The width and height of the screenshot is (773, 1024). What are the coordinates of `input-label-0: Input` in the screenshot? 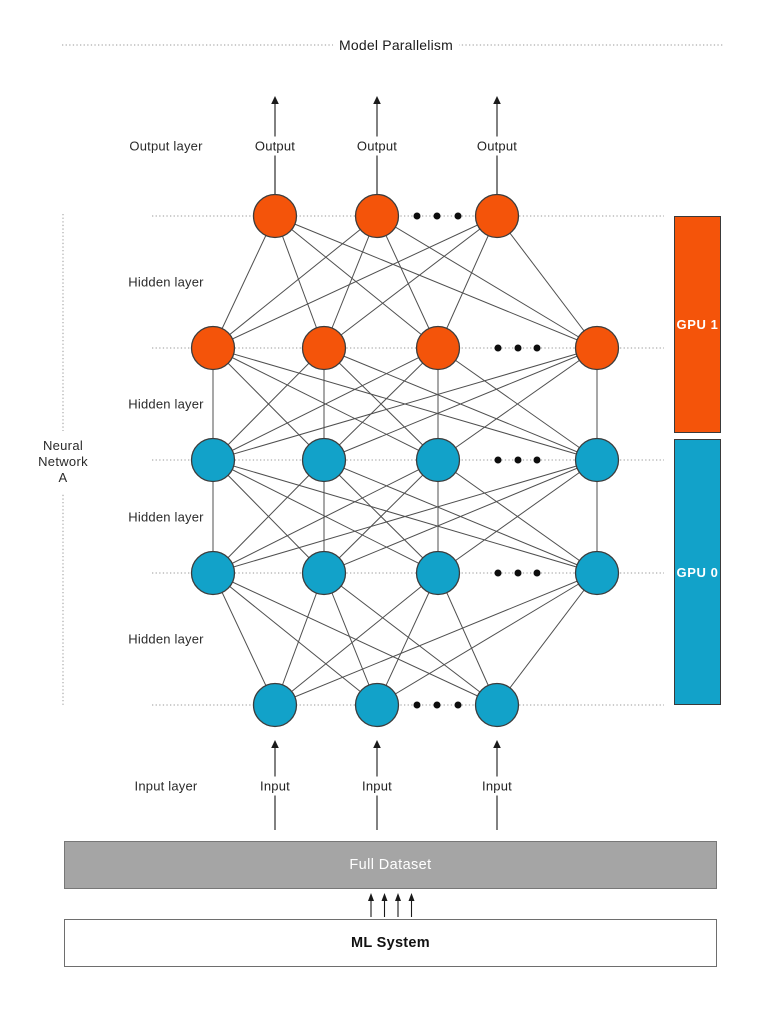 It's located at (275, 786).